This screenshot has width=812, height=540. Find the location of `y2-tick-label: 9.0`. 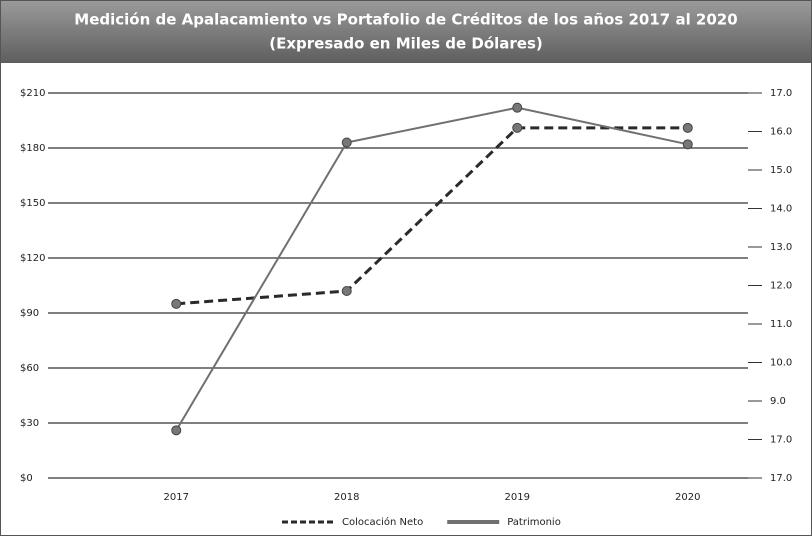

y2-tick-label: 9.0 is located at coordinates (778, 401).